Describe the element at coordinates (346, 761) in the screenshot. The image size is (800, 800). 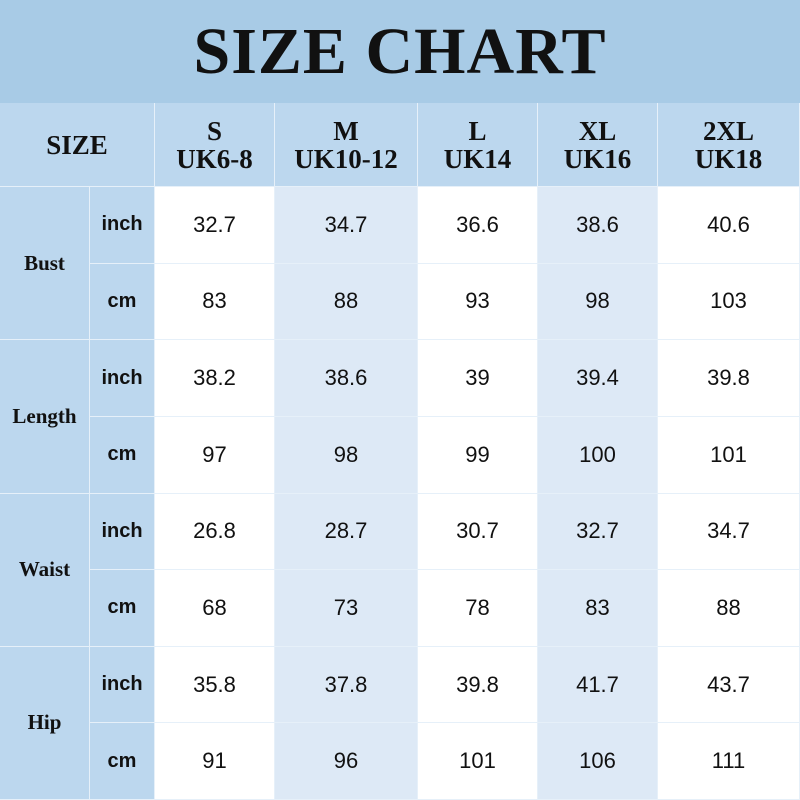
I see `table-cell: 96` at that location.